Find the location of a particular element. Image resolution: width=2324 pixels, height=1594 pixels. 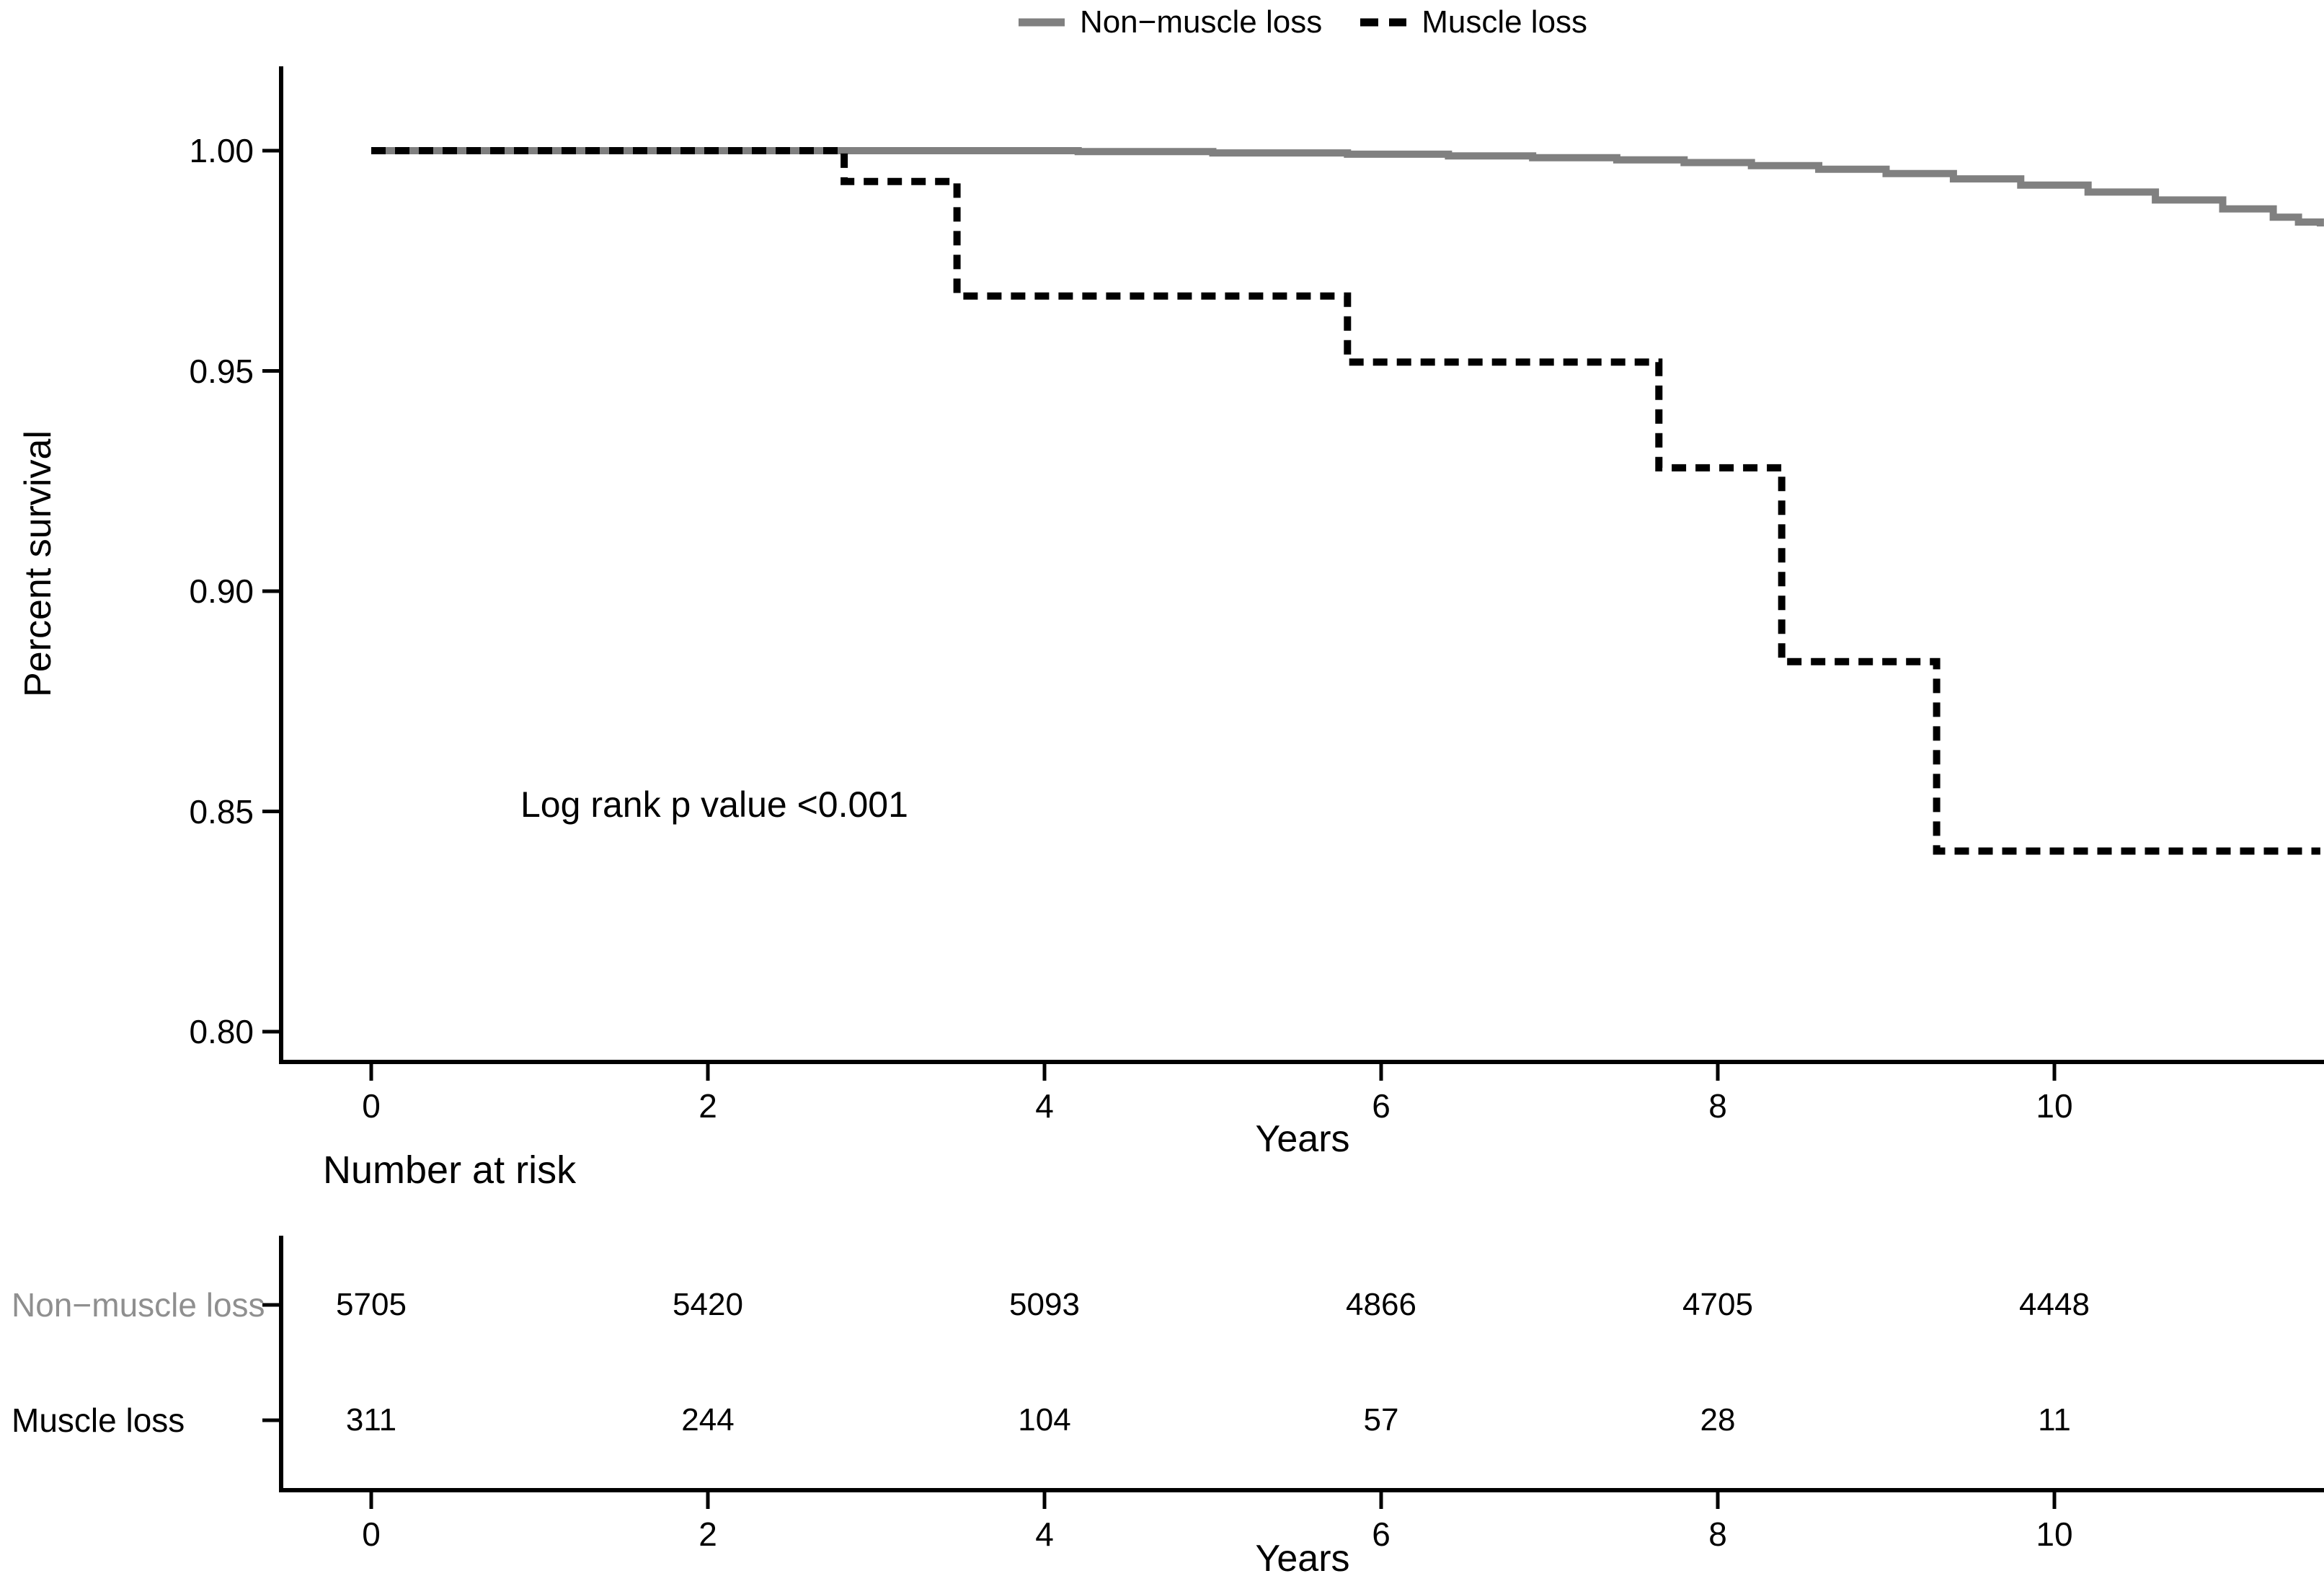

y-axis-title: Percent survival is located at coordinates (38, 563).